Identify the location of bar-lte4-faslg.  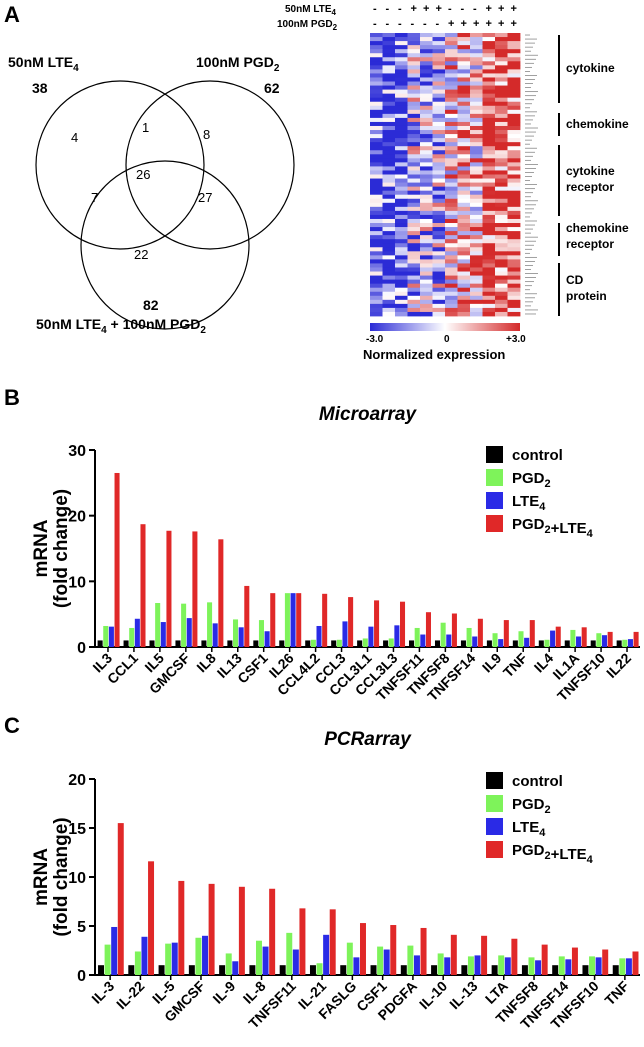
(356, 966).